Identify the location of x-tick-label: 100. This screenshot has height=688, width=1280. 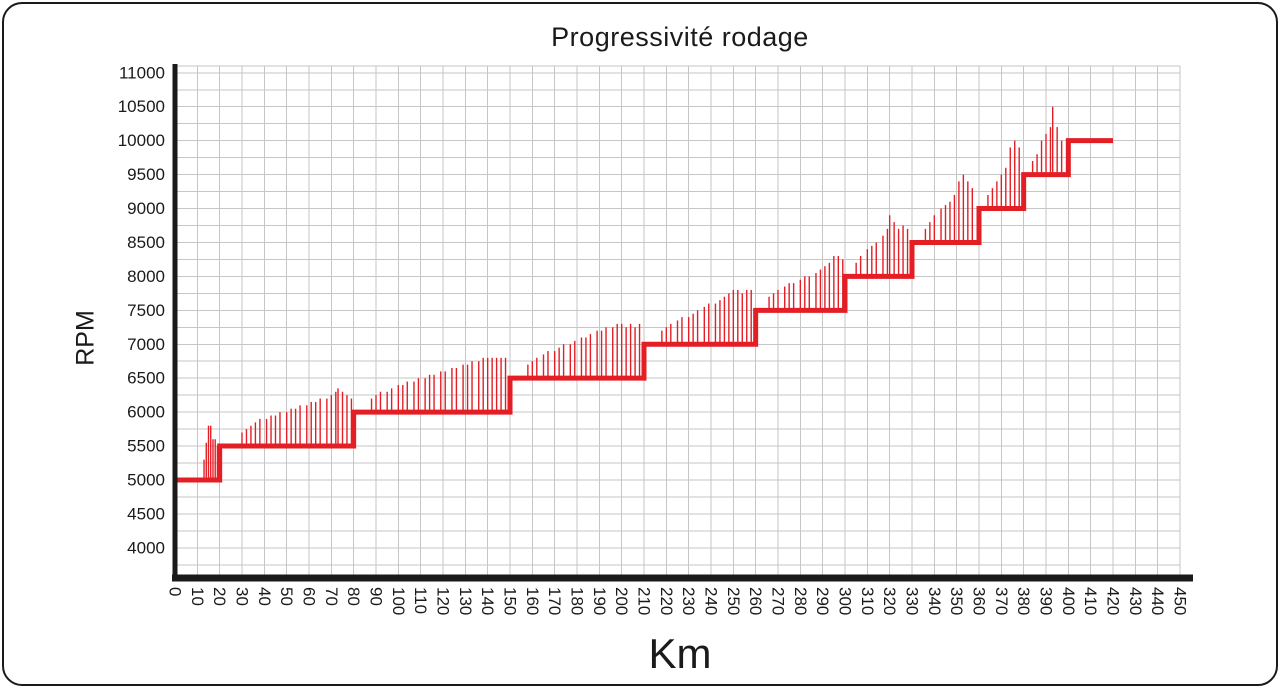
(398, 601).